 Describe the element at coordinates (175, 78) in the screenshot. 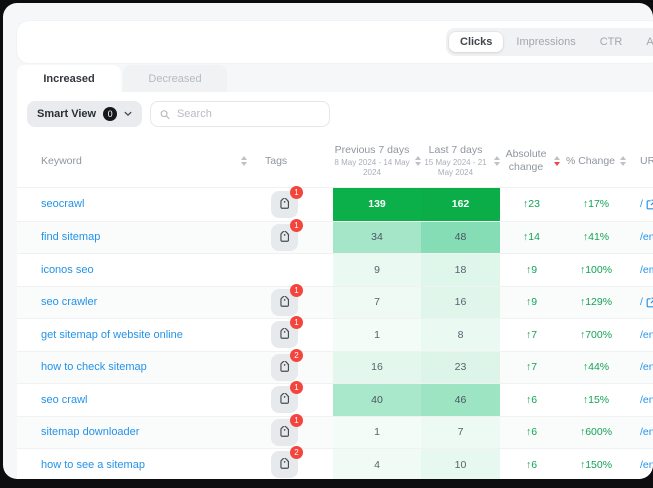

I see `tab-decreased: Decreased` at that location.